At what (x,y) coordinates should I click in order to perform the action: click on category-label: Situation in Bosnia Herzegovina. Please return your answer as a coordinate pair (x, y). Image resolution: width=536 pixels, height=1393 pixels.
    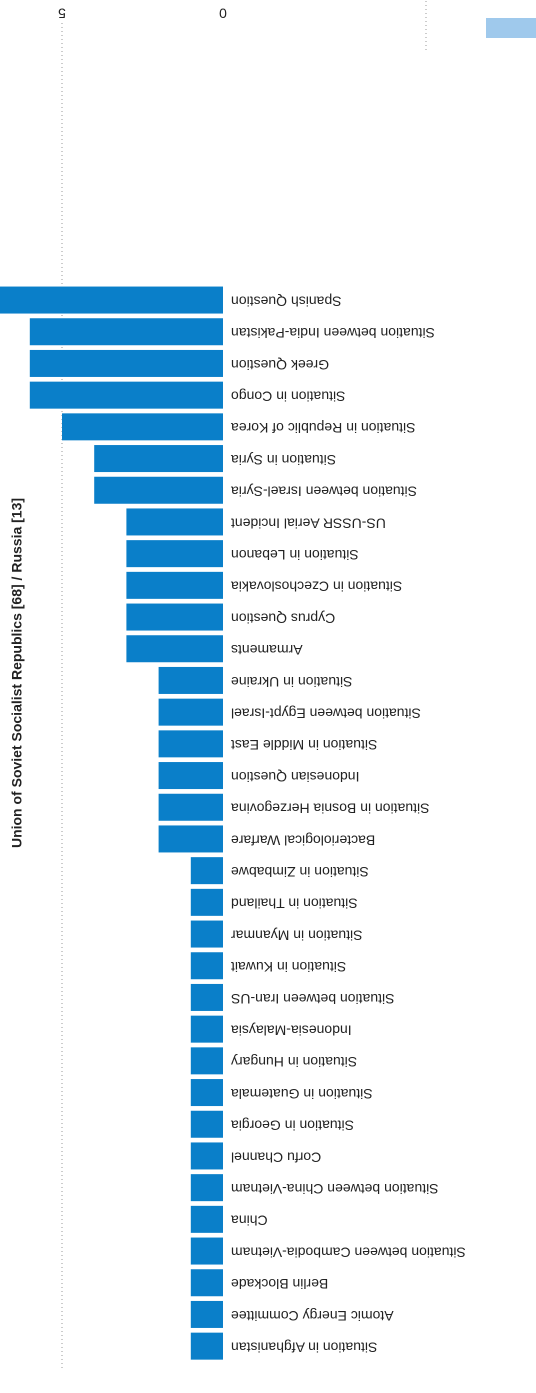
    Looking at the image, I should click on (330, 809).